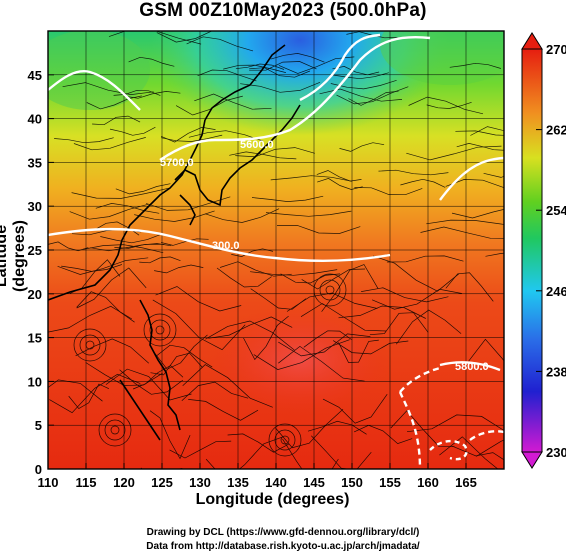 Image resolution: width=566 pixels, height=554 pixels. I want to click on y-tick-label: 10, so click(35, 381).